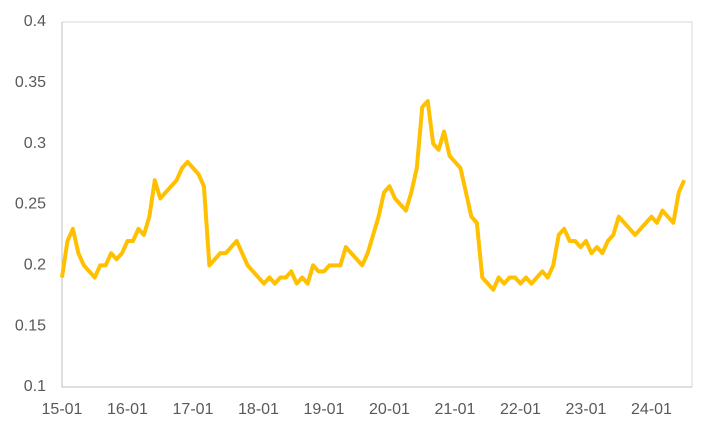 The height and width of the screenshot is (433, 716). I want to click on y-tick-label: 0.35, so click(30, 82).